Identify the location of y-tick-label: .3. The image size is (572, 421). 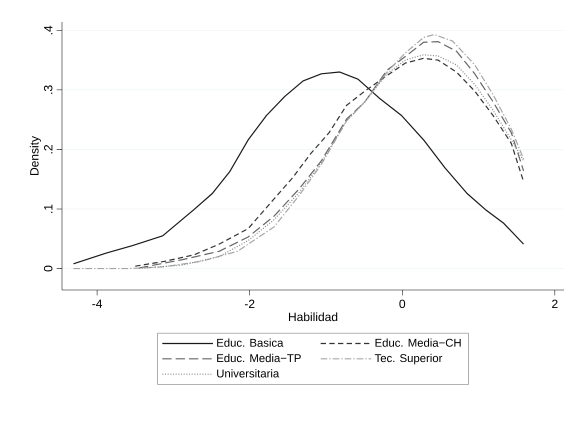
(48, 89).